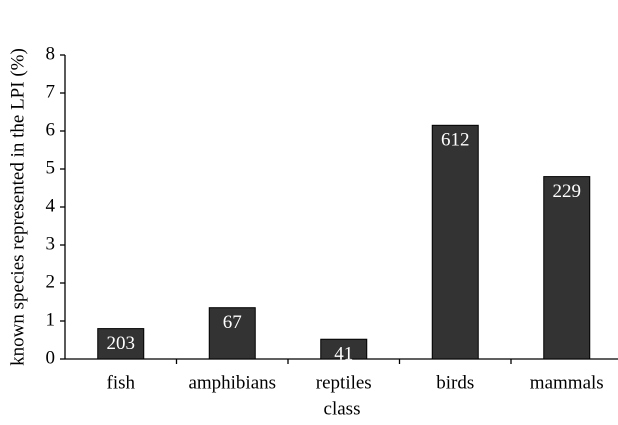 The height and width of the screenshot is (425, 618). Describe the element at coordinates (51, 167) in the screenshot. I see `y-tick-label: 5` at that location.